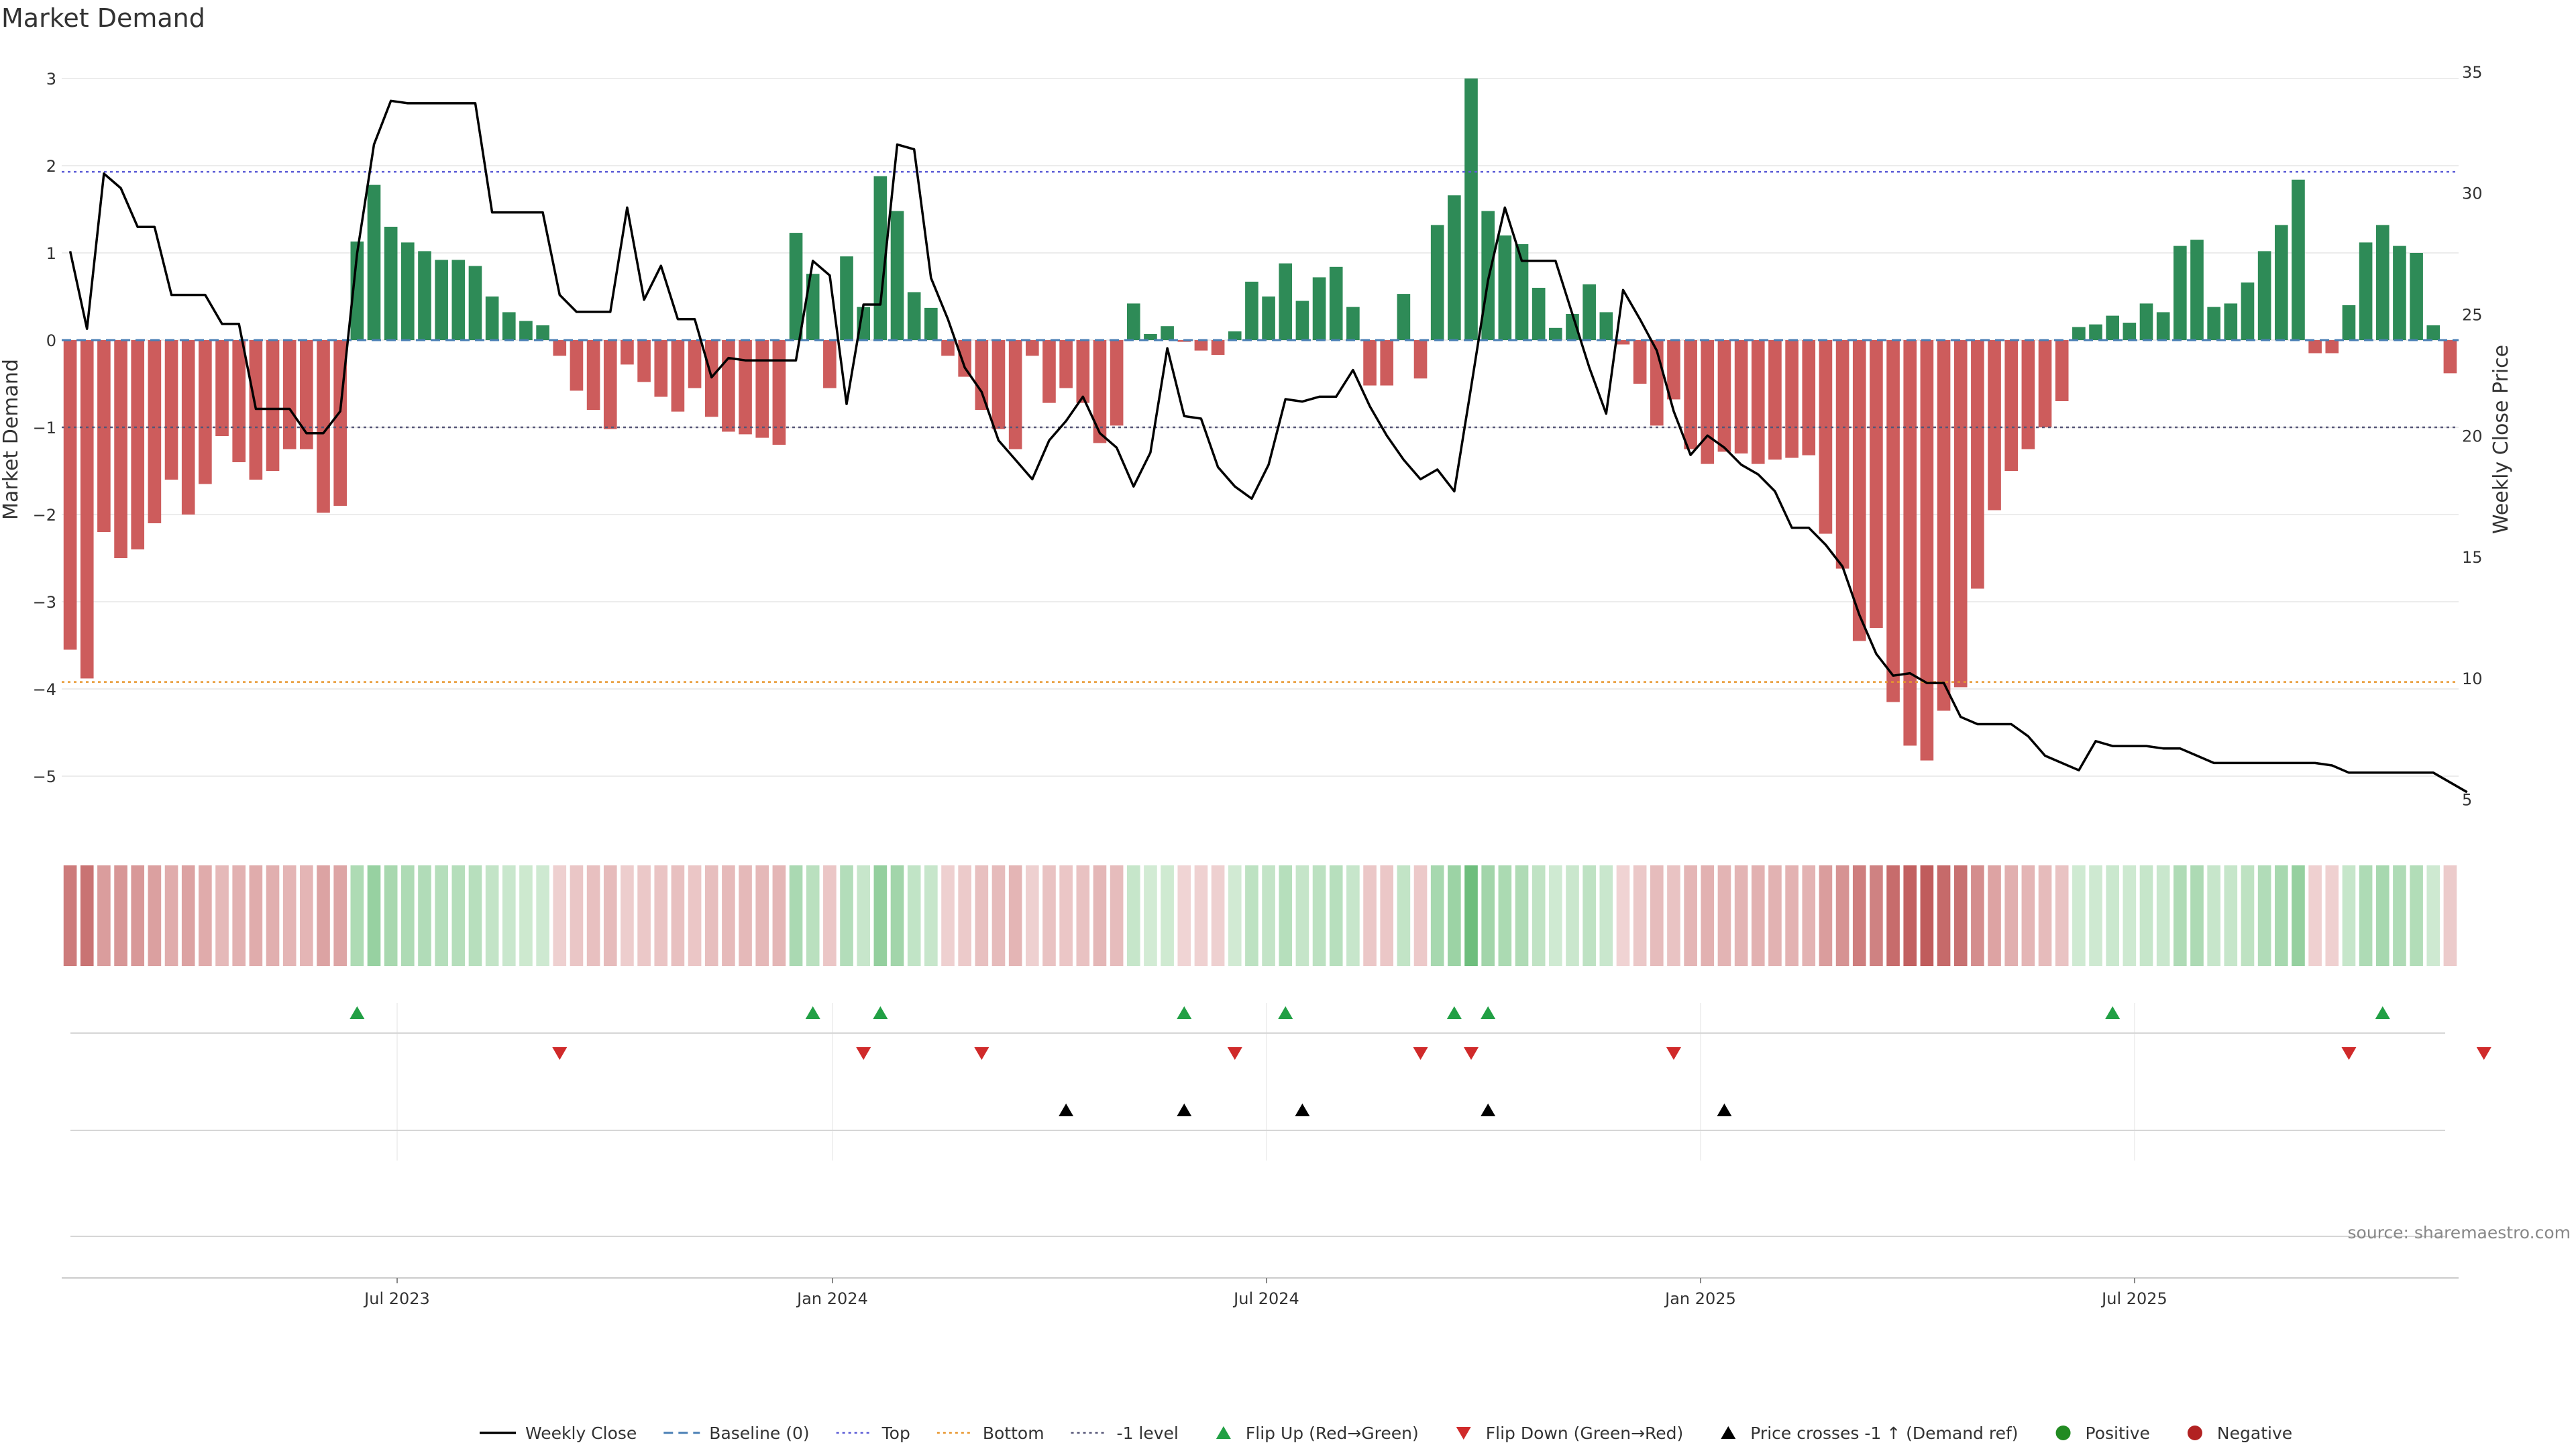 This screenshot has width=2576, height=1449. What do you see at coordinates (2472, 557) in the screenshot?
I see `y2-tick-label: 15` at bounding box center [2472, 557].